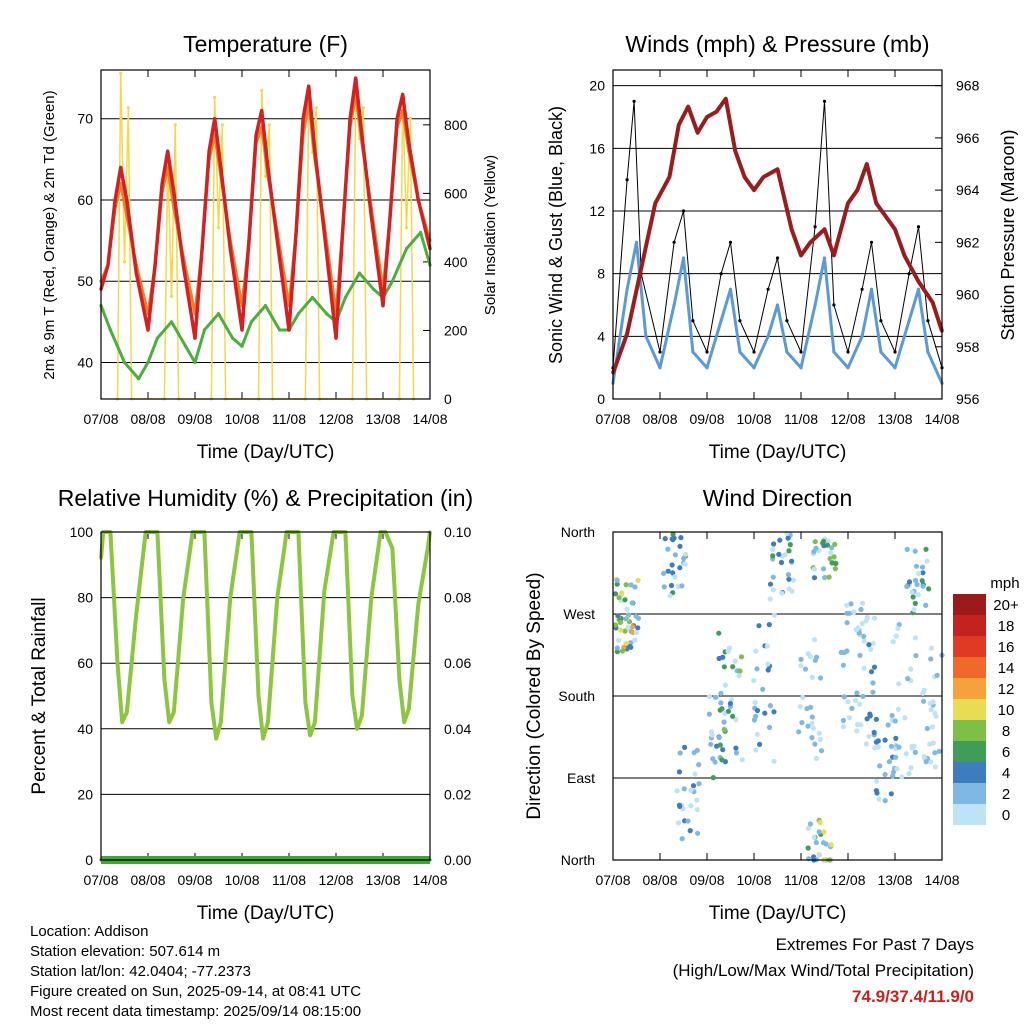 This screenshot has height=1024, width=1024. Describe the element at coordinates (429, 419) in the screenshot. I see `x-tick-label: 14/08` at that location.